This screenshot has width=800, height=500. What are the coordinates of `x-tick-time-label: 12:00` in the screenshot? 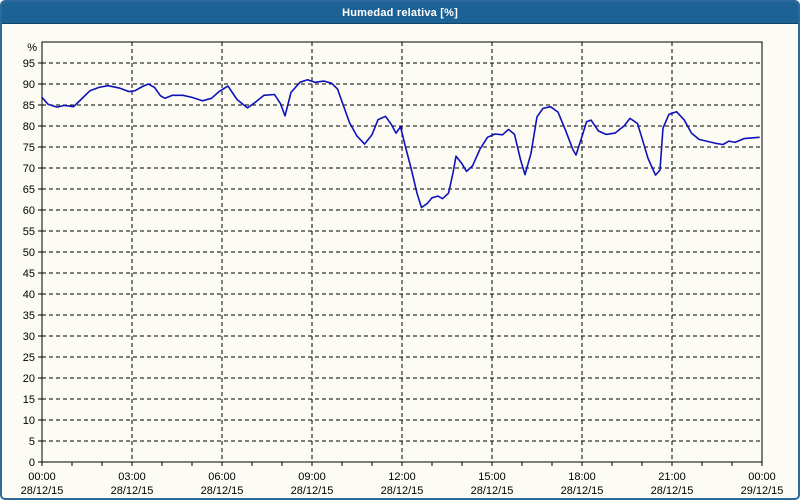 It's located at (402, 477).